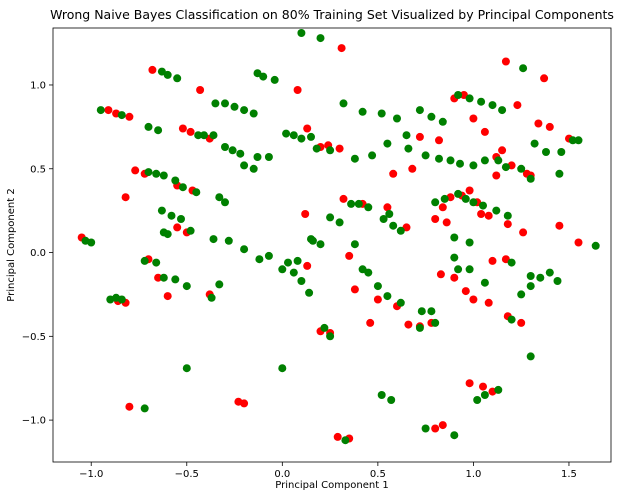 This screenshot has height=496, width=621. Describe the element at coordinates (187, 474) in the screenshot. I see `x-tick-label: −0.5` at that location.